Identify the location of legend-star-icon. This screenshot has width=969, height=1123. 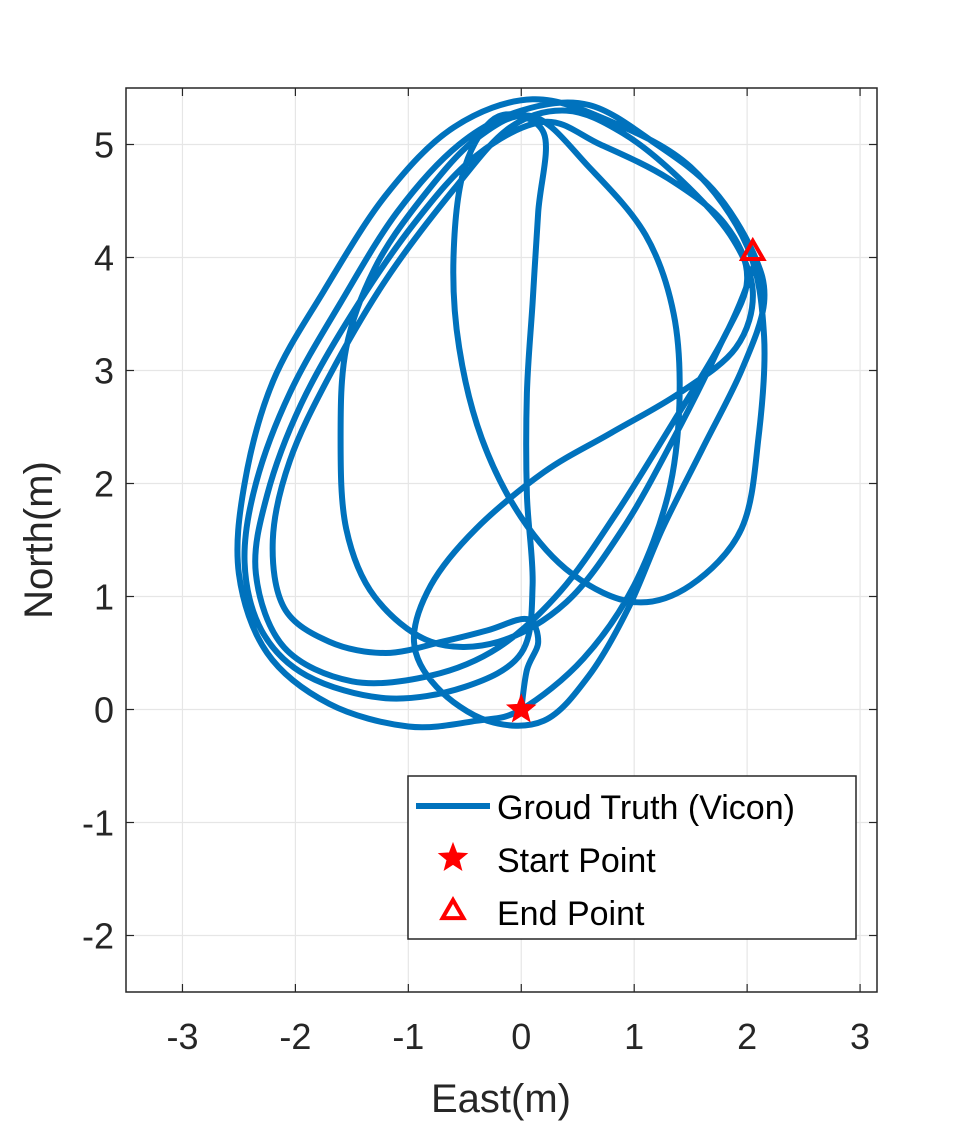
(453, 856).